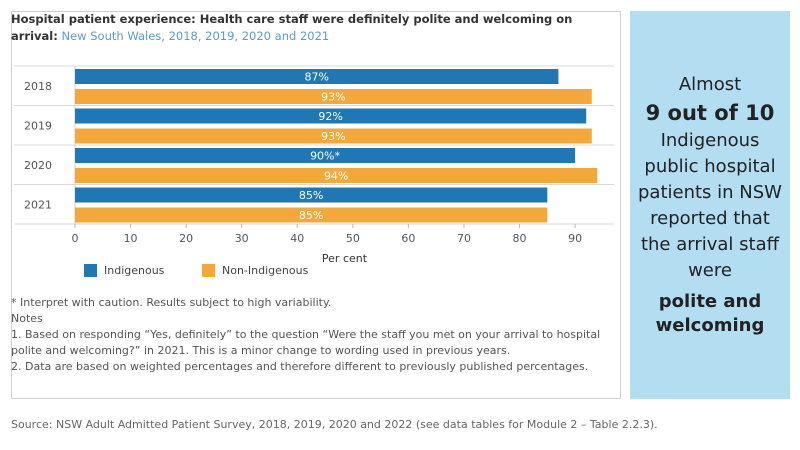 This screenshot has width=800, height=450. What do you see at coordinates (710, 270) in the screenshot?
I see `callout-line-7: were` at bounding box center [710, 270].